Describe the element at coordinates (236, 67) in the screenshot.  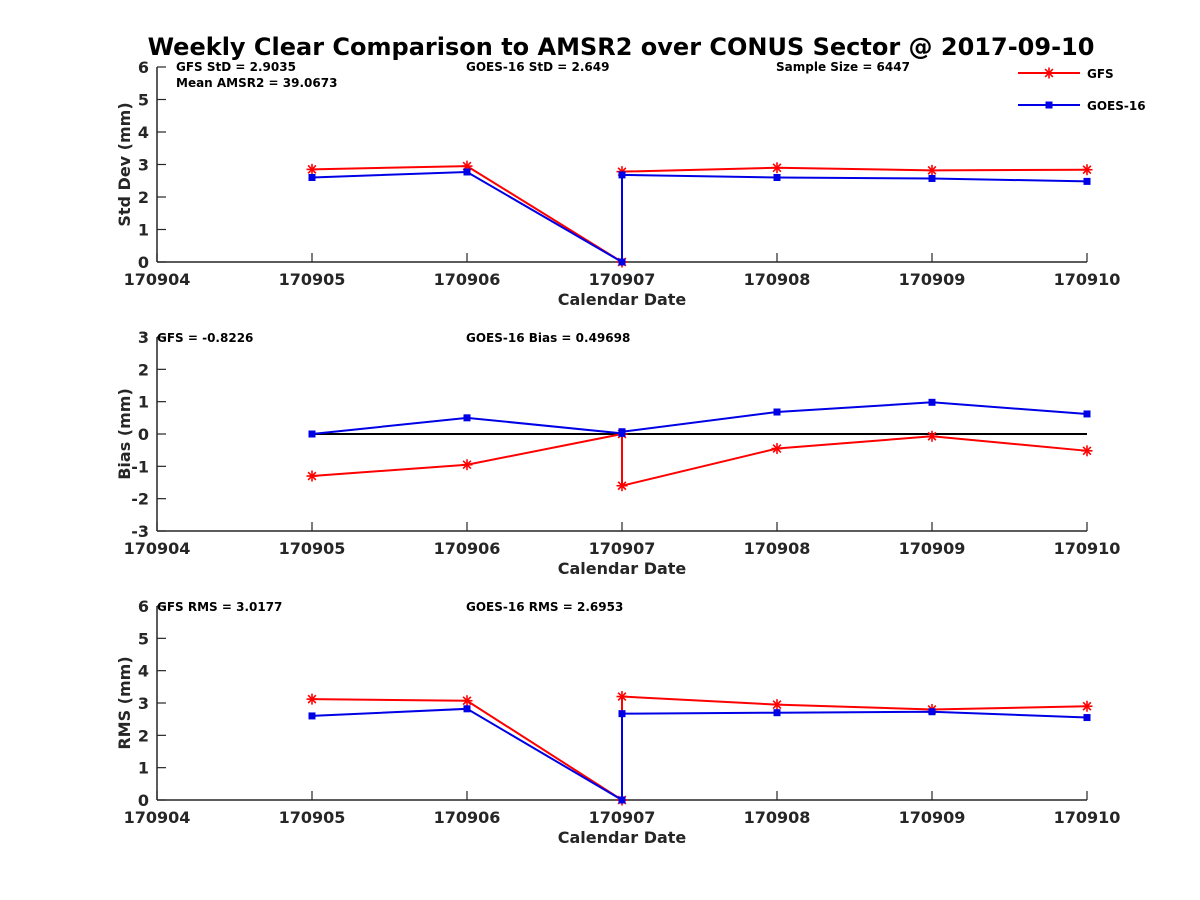
I see `stat-annotation: GFS StD = 2.9035` at that location.